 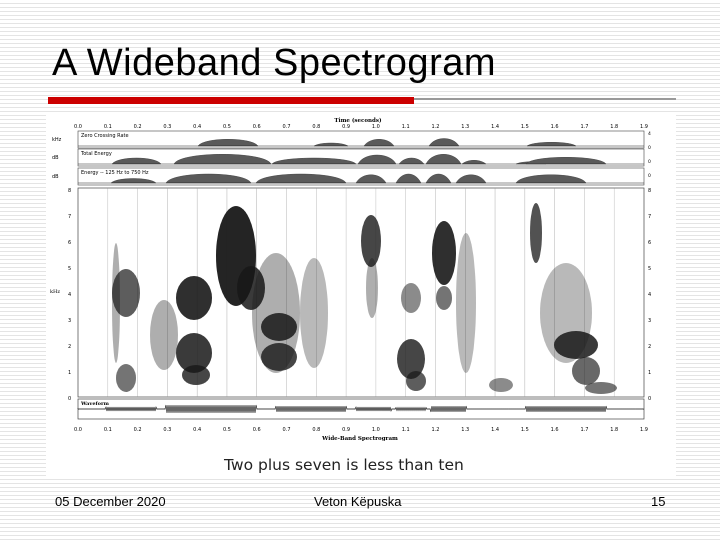 I want to click on waveform-trace, so click(x=361, y=409).